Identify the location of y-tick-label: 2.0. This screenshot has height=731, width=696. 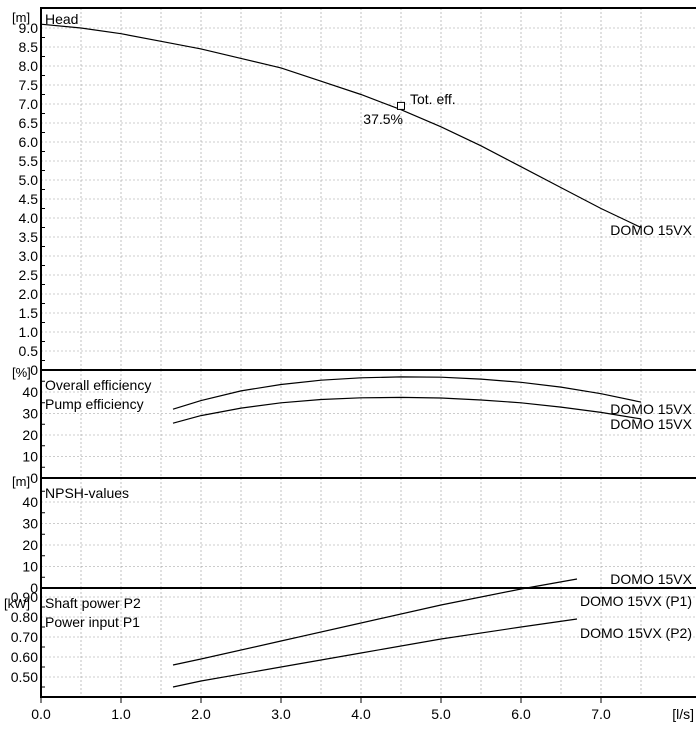
(29, 294).